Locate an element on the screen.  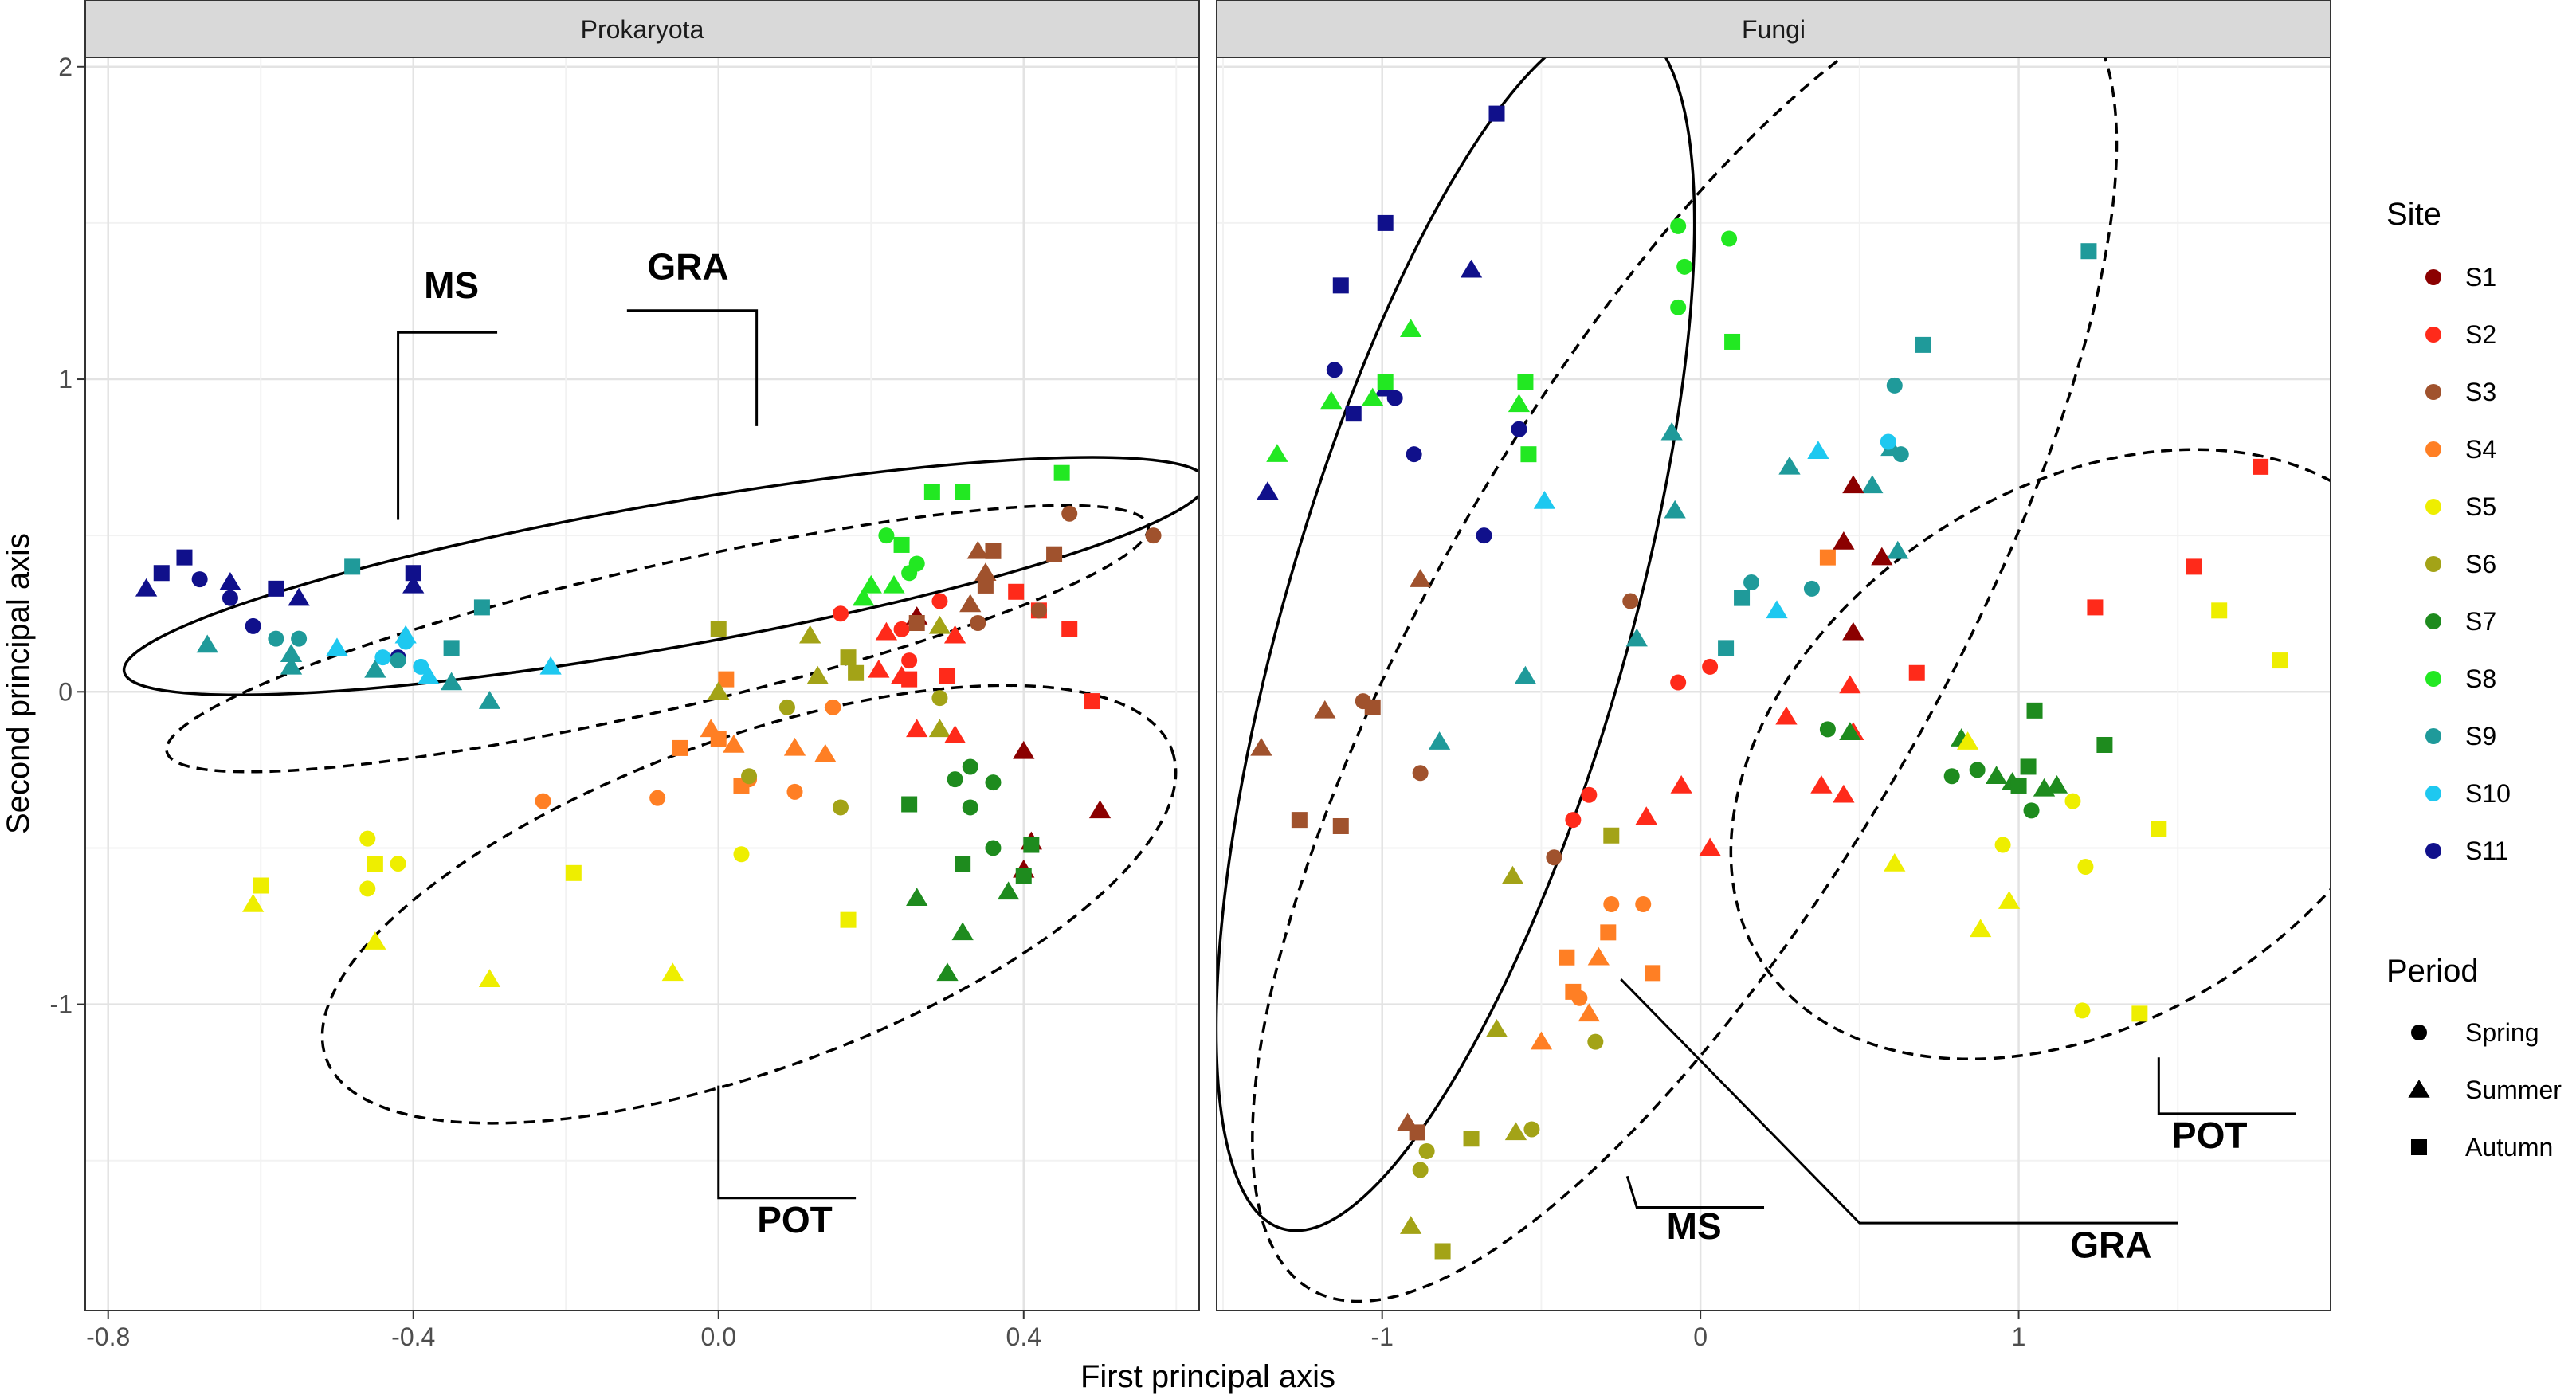
leader-line-pot is located at coordinates (787, 1142).